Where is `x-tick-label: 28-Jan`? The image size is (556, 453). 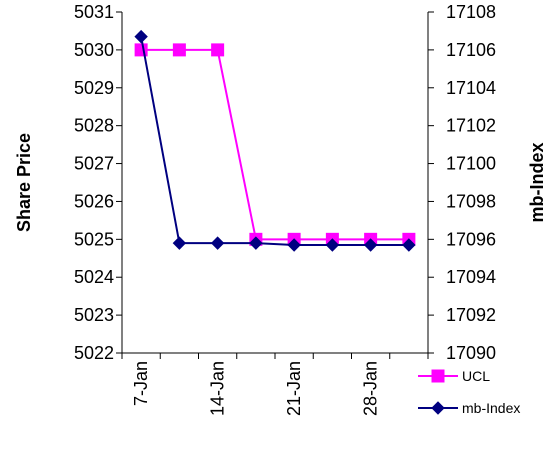 x-tick-label: 28-Jan is located at coordinates (371, 388).